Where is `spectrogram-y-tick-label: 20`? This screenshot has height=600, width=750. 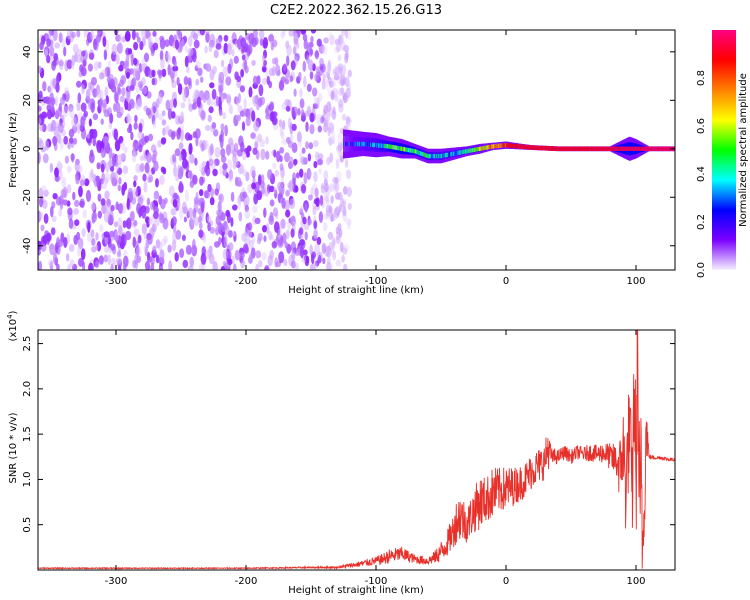
spectrogram-y-tick-label: 20 is located at coordinates (27, 100).